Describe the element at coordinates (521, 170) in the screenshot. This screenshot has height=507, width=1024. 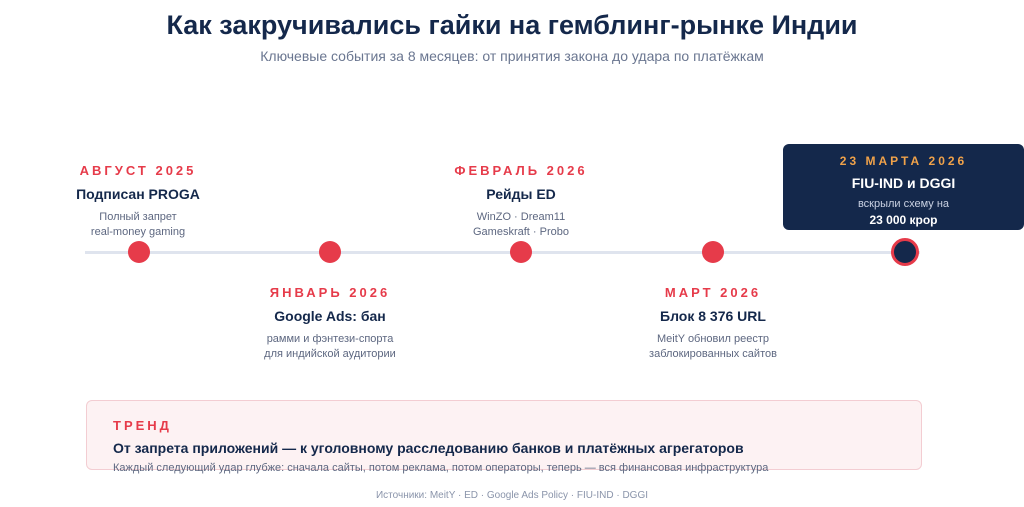
I see `event-date: ФЕВРАЛЬ 2026` at that location.